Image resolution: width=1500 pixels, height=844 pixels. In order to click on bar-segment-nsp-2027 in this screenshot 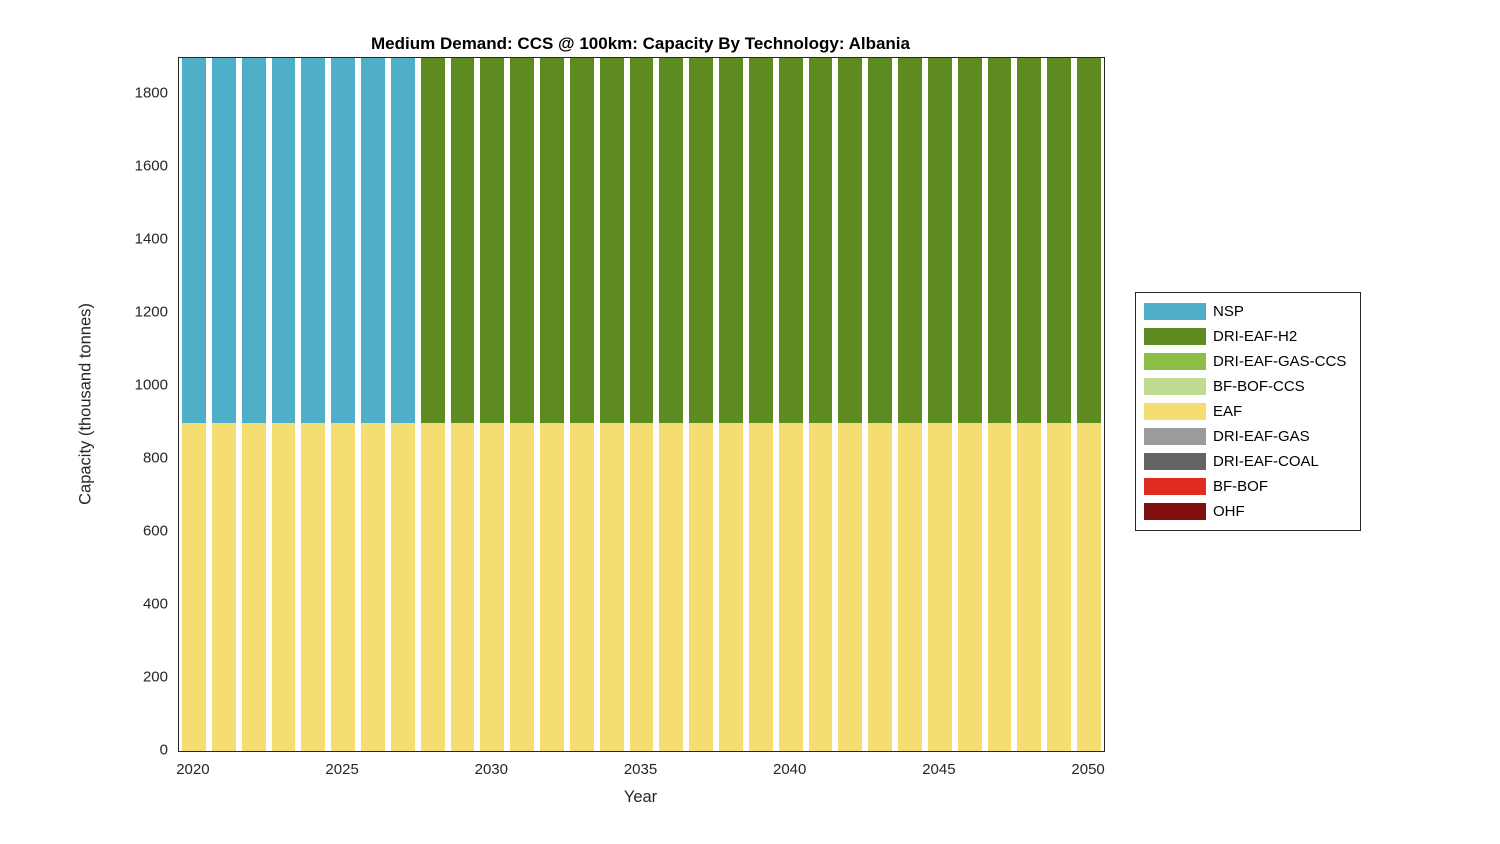, I will do `click(402, 240)`.